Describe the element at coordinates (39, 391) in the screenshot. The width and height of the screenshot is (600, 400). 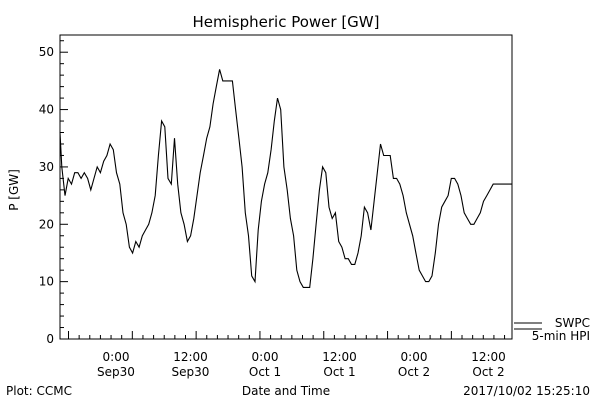
I see `footer-left: Plot: CCMC` at that location.